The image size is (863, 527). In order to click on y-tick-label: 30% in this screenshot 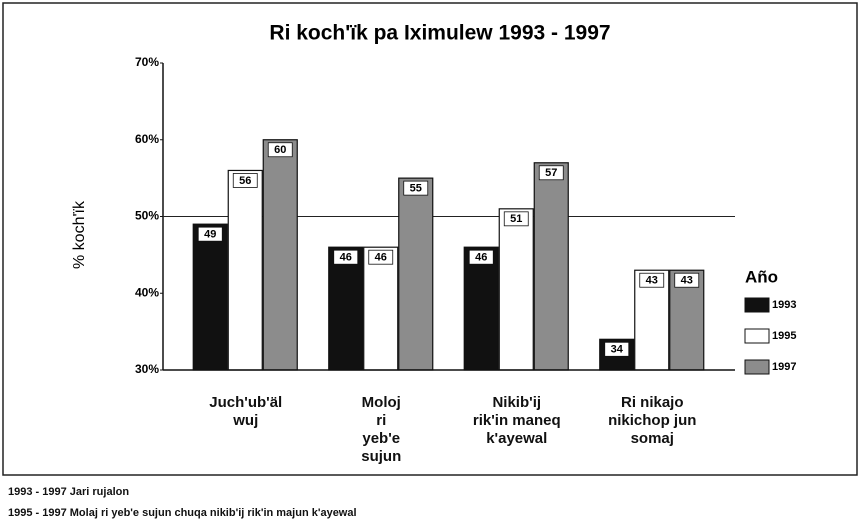, I will do `click(147, 369)`.